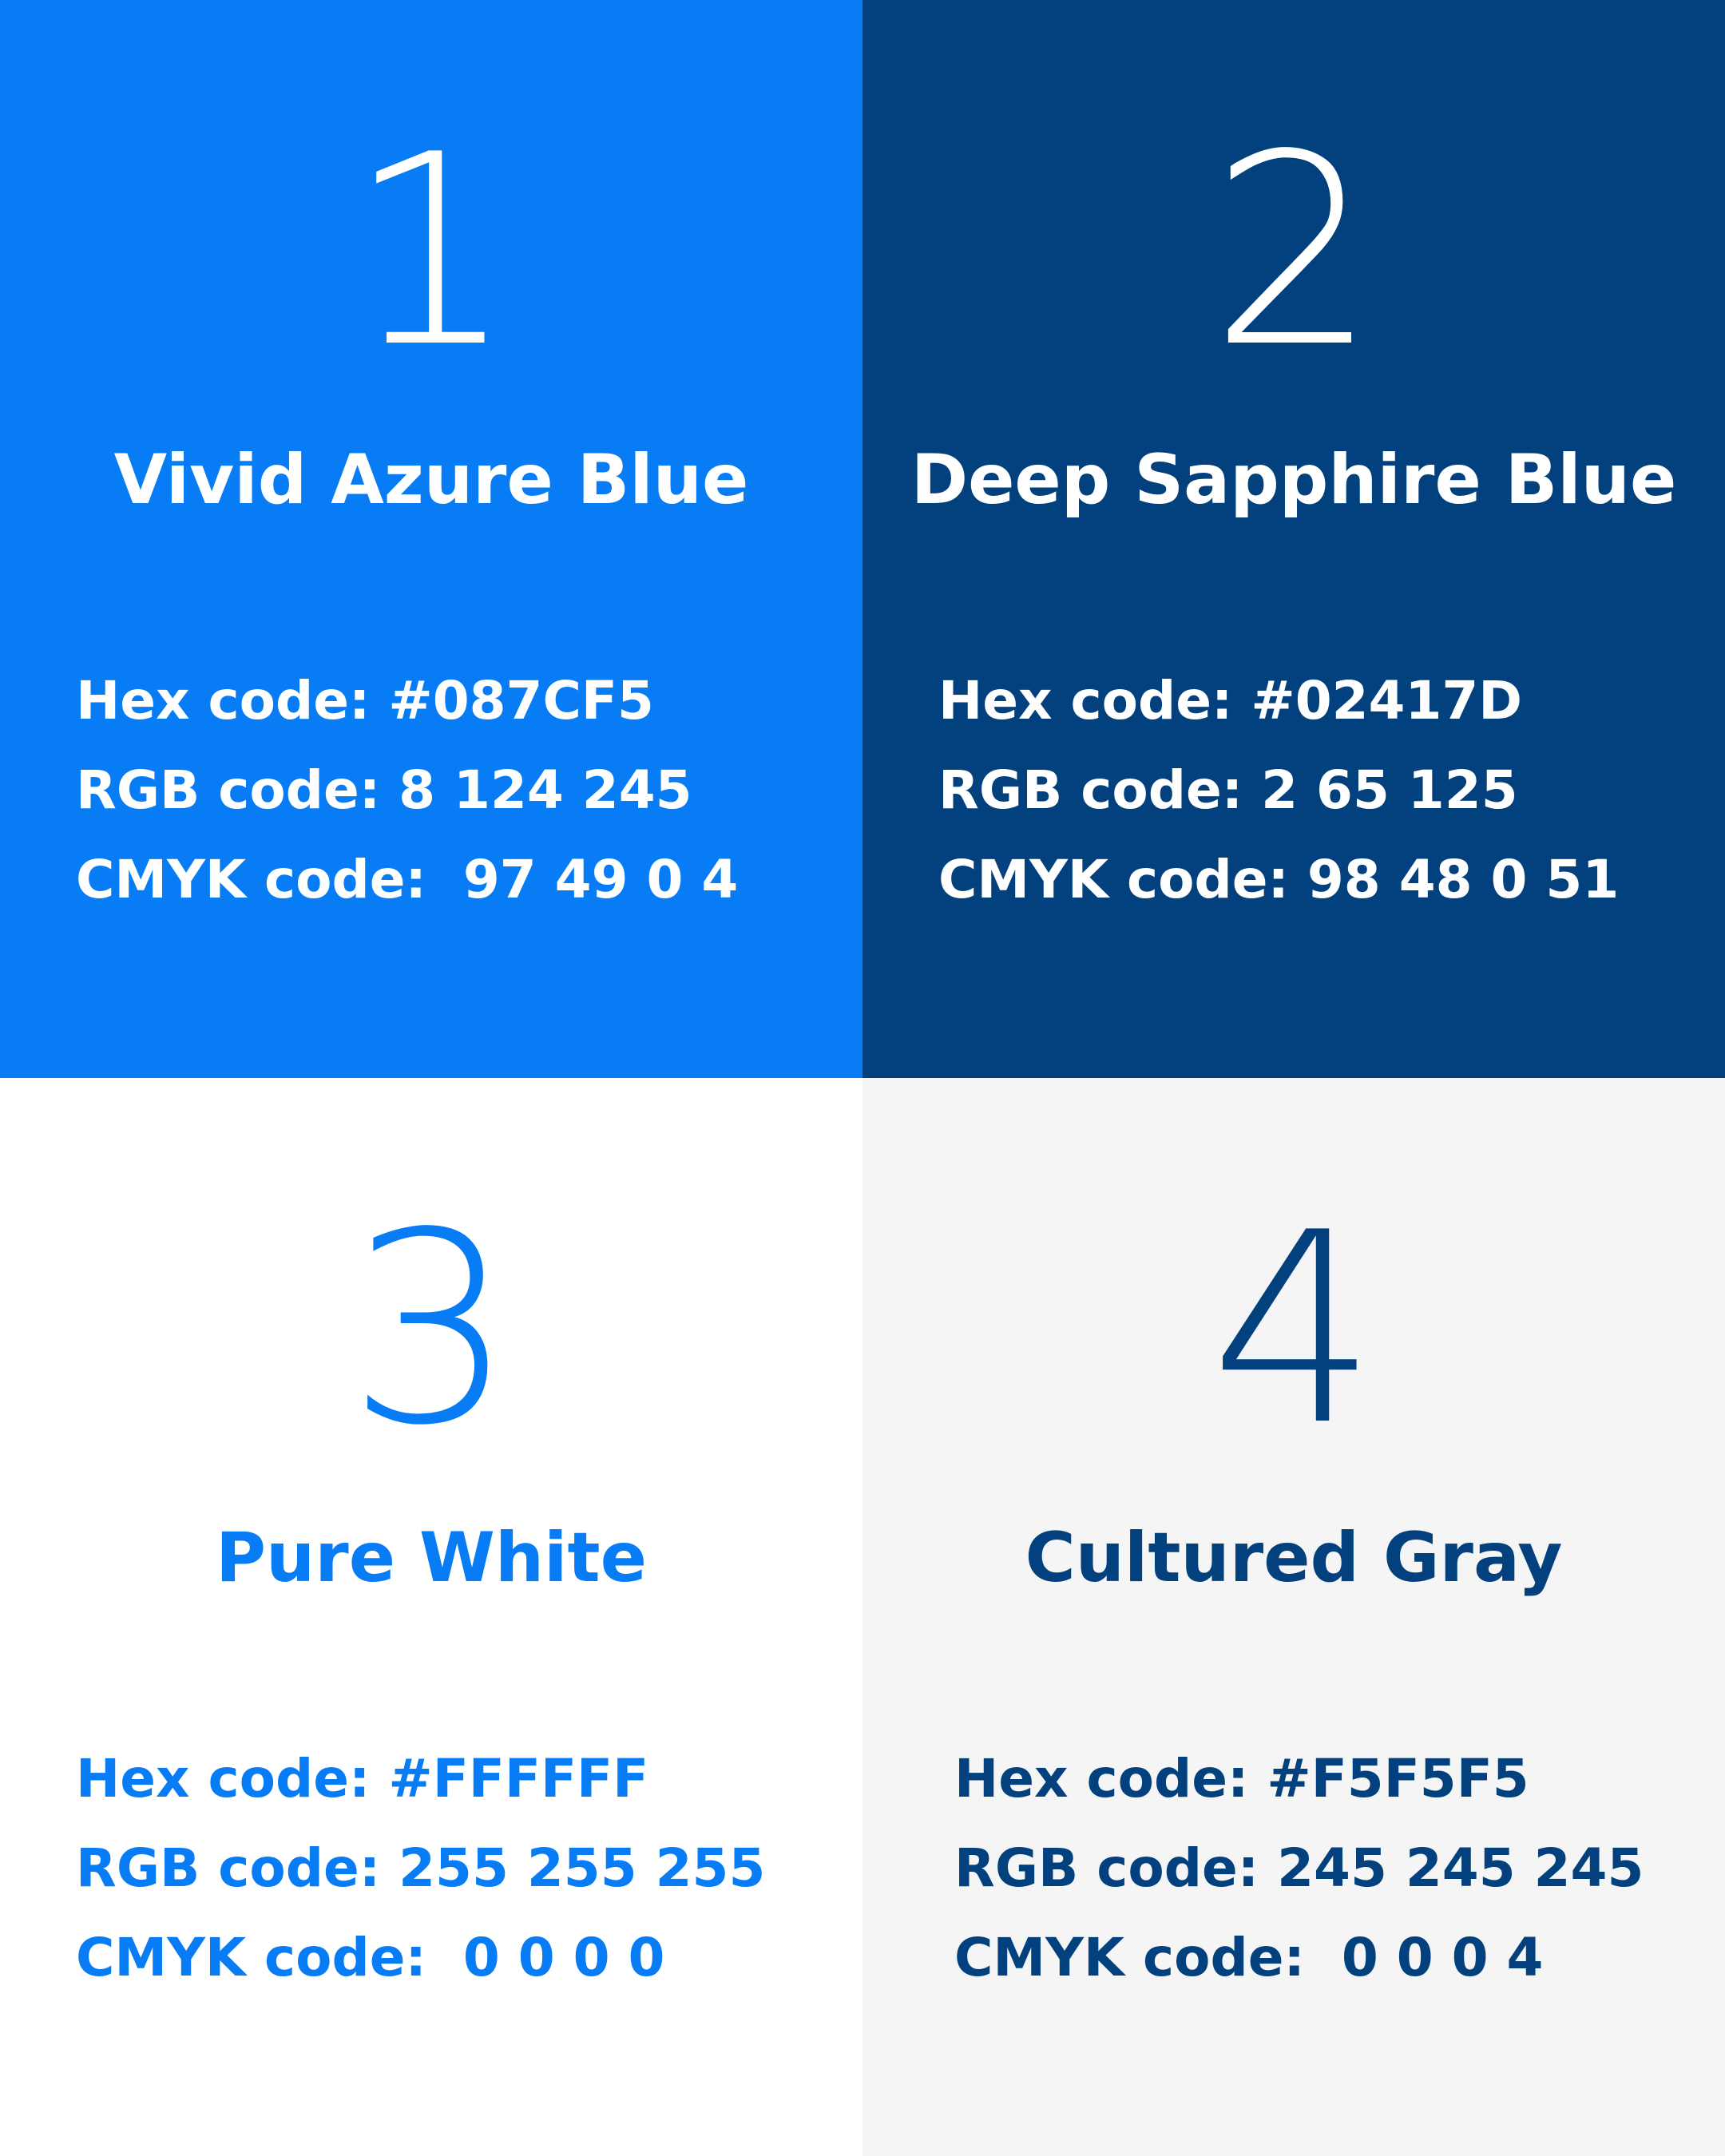 The height and width of the screenshot is (2156, 1725). I want to click on swatch-name: Vivid Azure Blue, so click(431, 480).